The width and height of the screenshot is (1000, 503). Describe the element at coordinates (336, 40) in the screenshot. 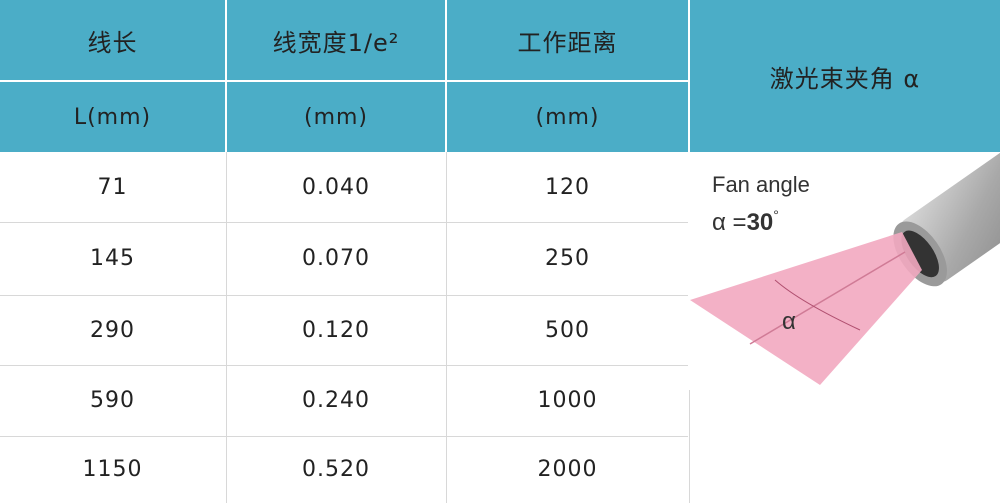

I see `header-cell: 线宽度1/e²` at that location.